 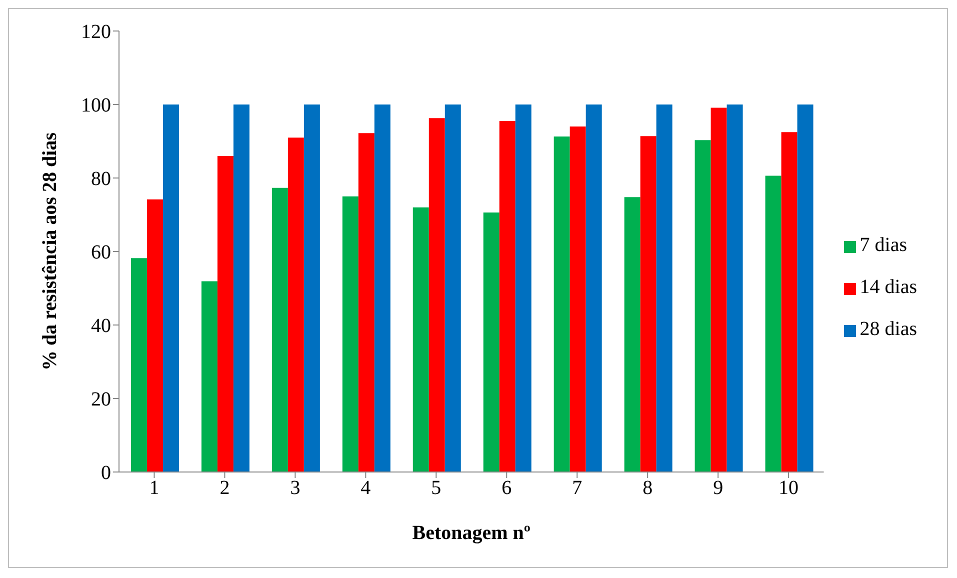 What do you see at coordinates (50, 251) in the screenshot?
I see `y-axis-title: % da resistência aos 28 dias` at bounding box center [50, 251].